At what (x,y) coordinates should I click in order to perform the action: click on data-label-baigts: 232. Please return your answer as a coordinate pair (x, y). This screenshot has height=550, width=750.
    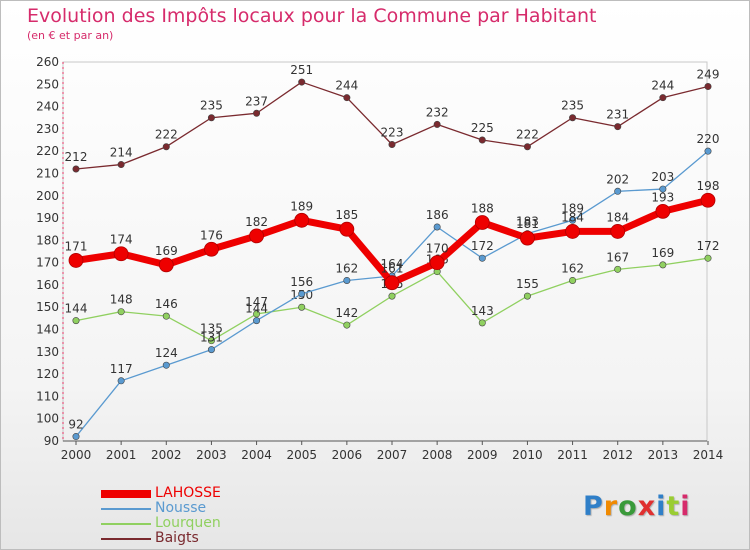
    Looking at the image, I should click on (437, 112).